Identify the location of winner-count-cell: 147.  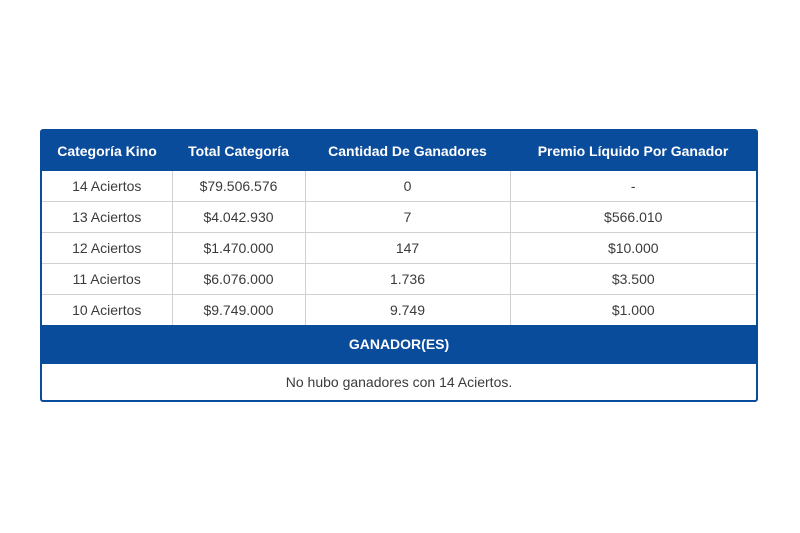
(408, 248).